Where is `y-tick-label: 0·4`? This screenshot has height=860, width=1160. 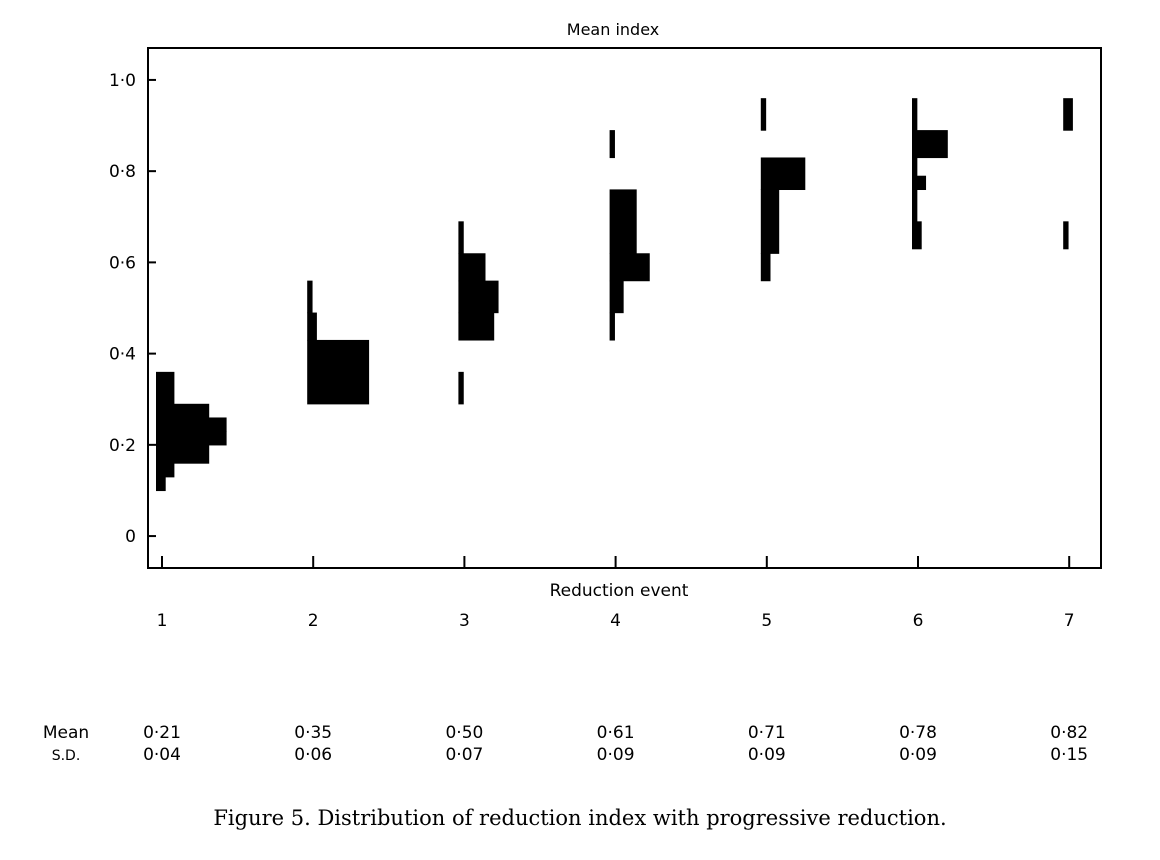
y-tick-label: 0·4 is located at coordinates (122, 355).